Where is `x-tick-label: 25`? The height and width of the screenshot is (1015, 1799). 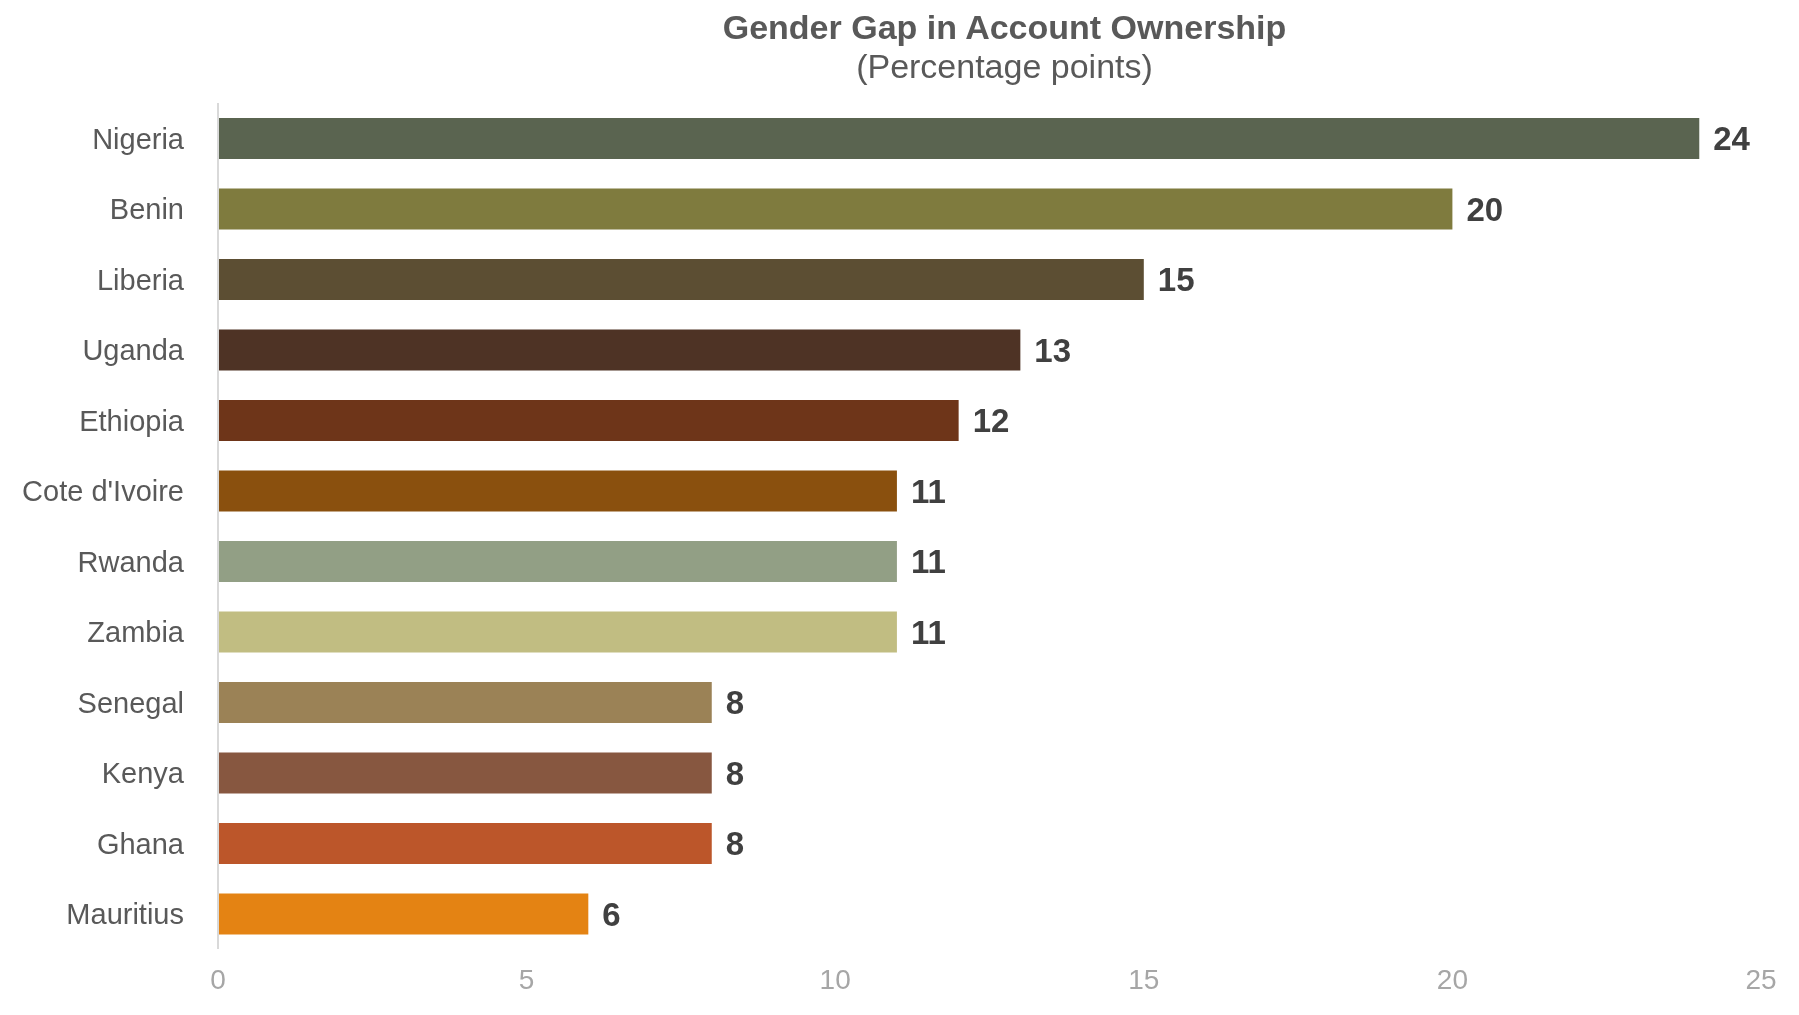 x-tick-label: 25 is located at coordinates (1761, 979).